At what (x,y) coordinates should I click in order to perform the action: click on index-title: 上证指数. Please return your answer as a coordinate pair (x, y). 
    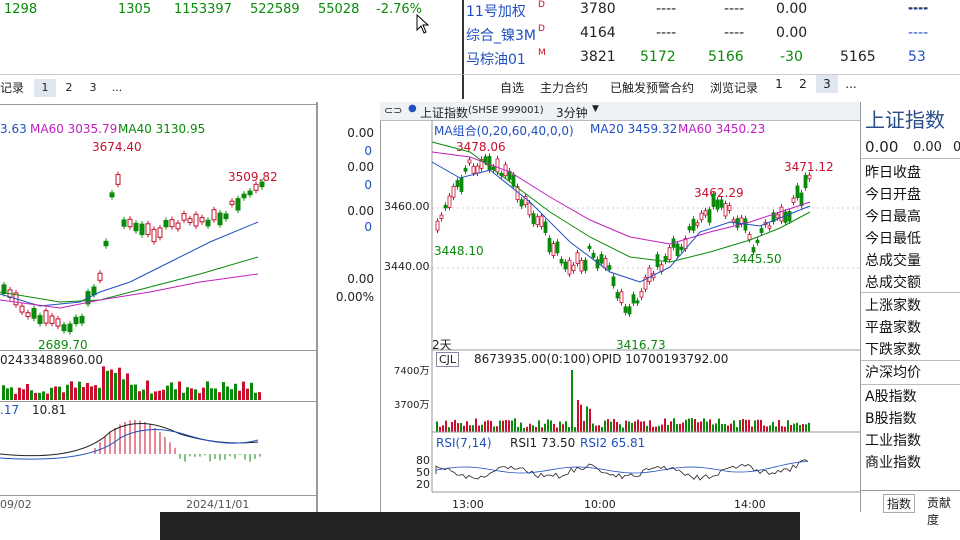
    Looking at the image, I should click on (444, 113).